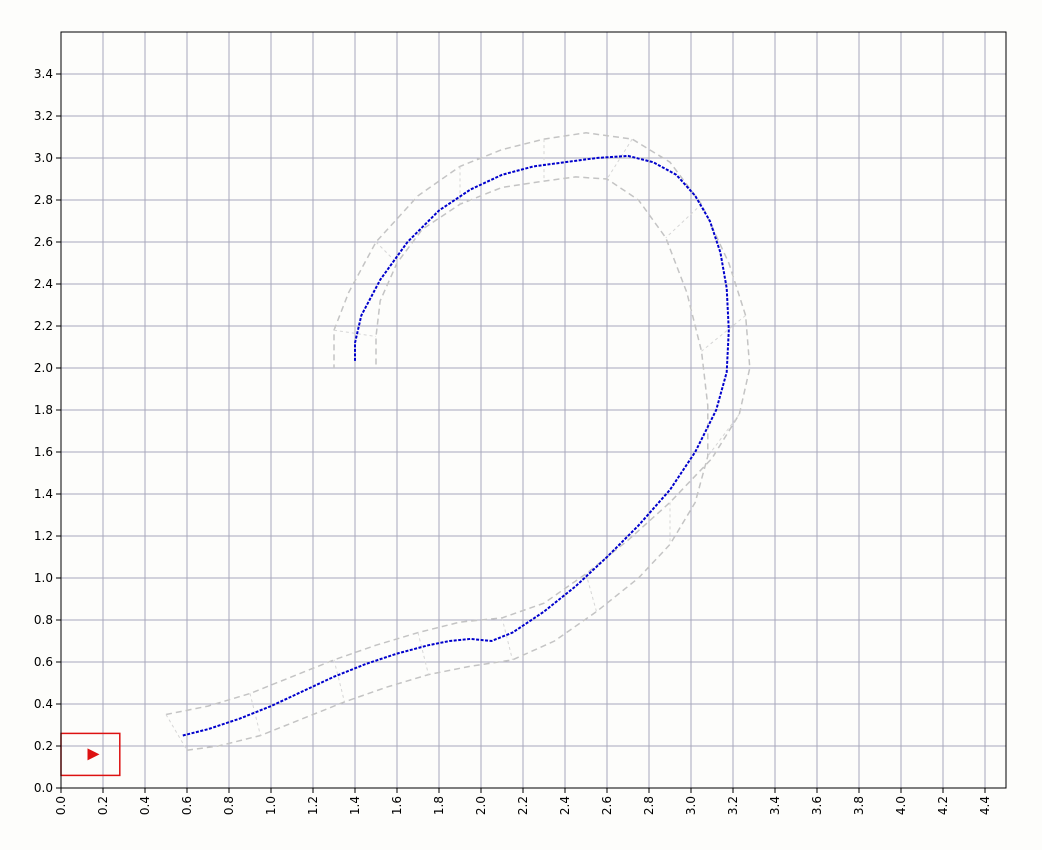 The width and height of the screenshot is (1042, 850). What do you see at coordinates (61, 805) in the screenshot?
I see `x-tick-label: 0.0` at bounding box center [61, 805].